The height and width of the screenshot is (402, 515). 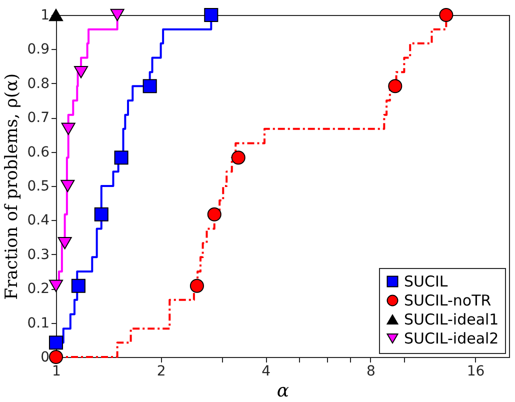 What do you see at coordinates (451, 339) in the screenshot?
I see `legend-label: SUCIL-ideal2` at bounding box center [451, 339].